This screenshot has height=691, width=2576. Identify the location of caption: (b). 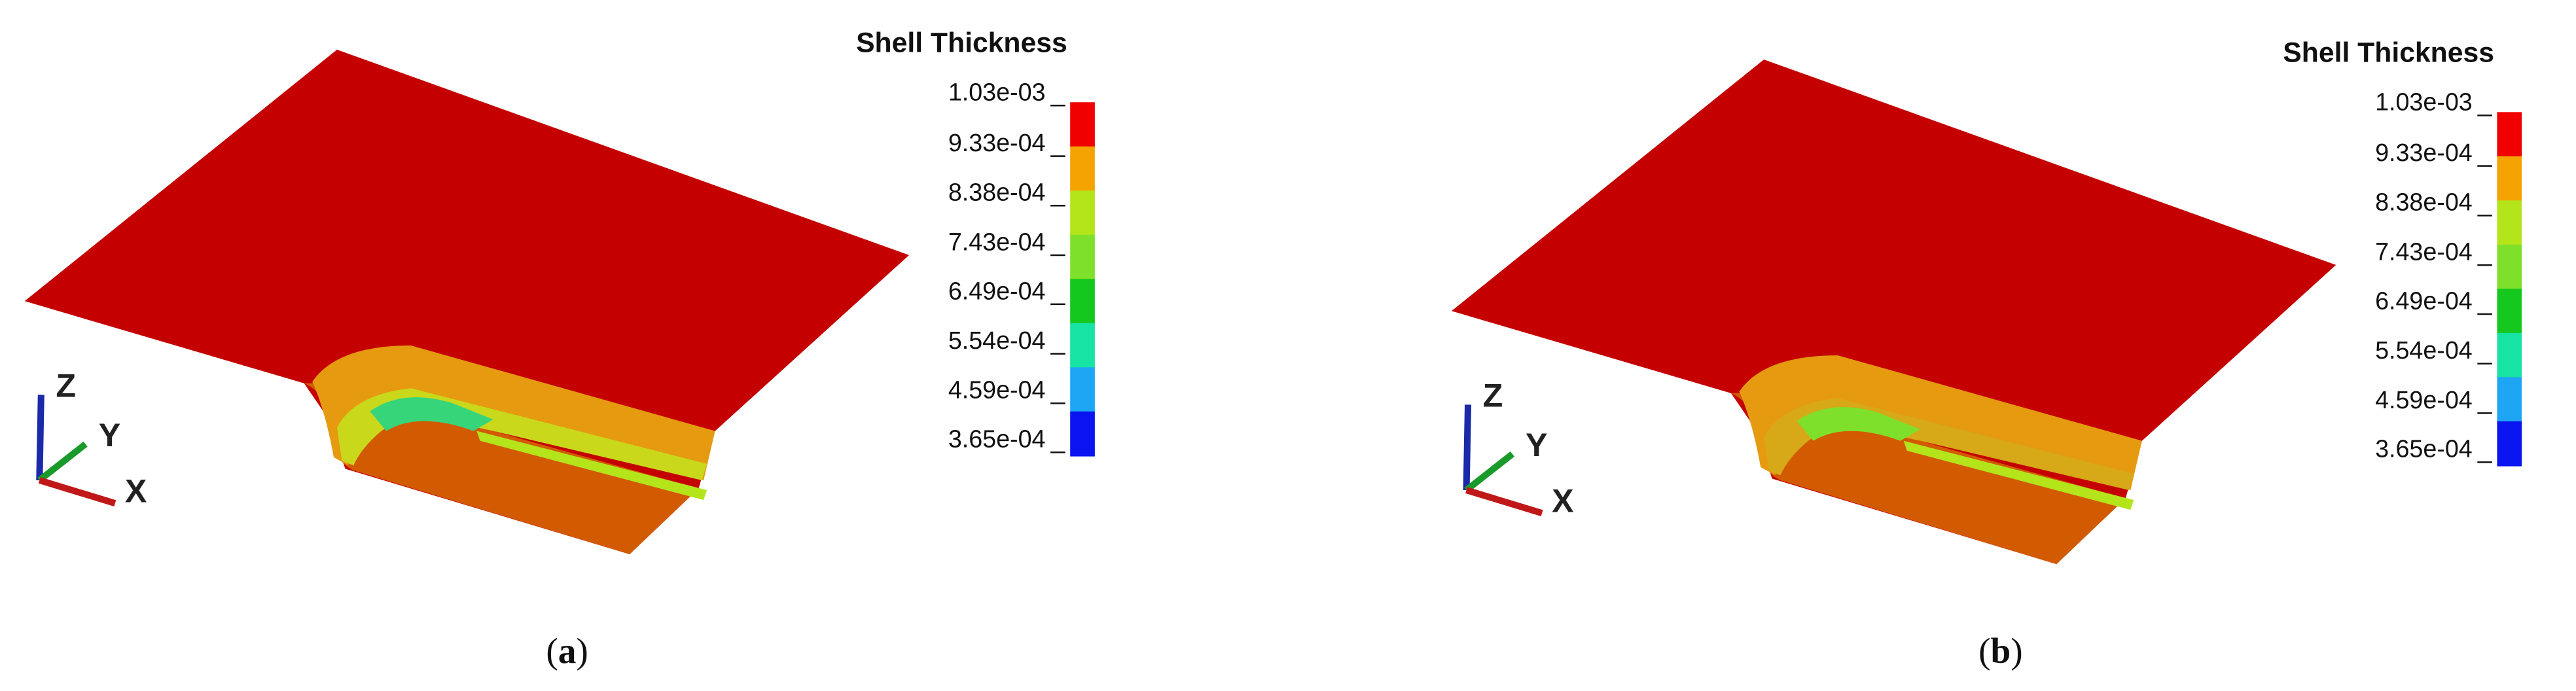
(2000, 651).